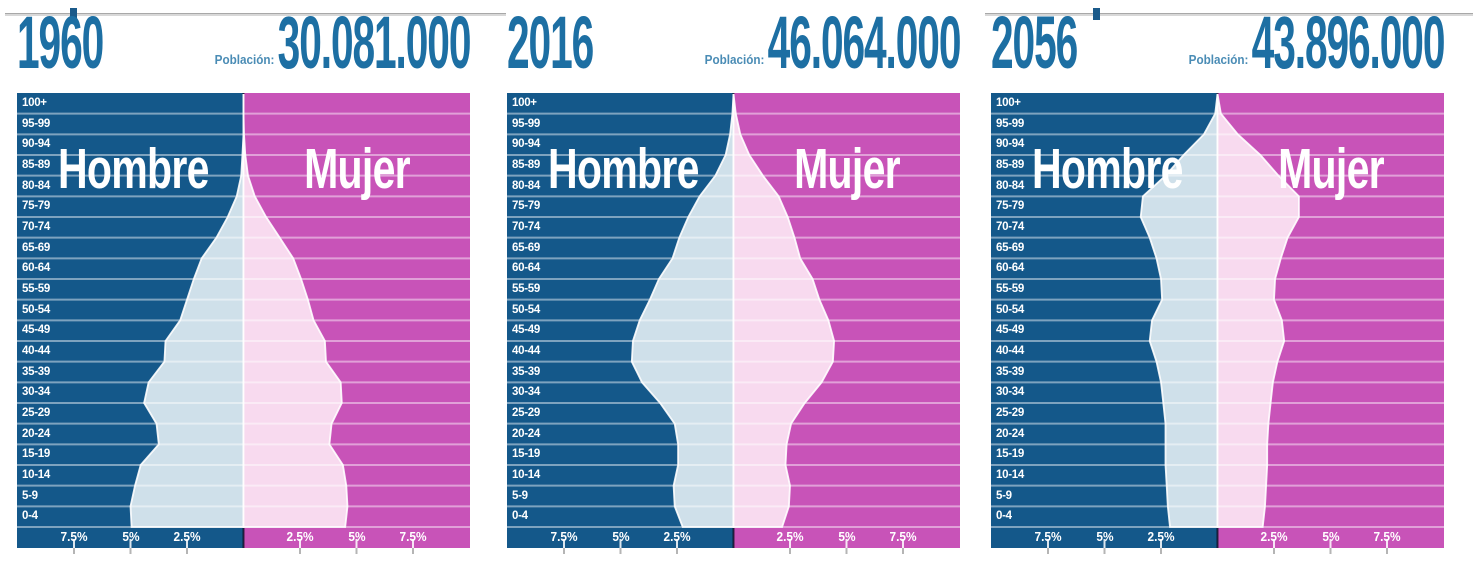 The height and width of the screenshot is (563, 1473). Describe the element at coordinates (1096, 14) in the screenshot. I see `year-slider-handle-2056` at that location.